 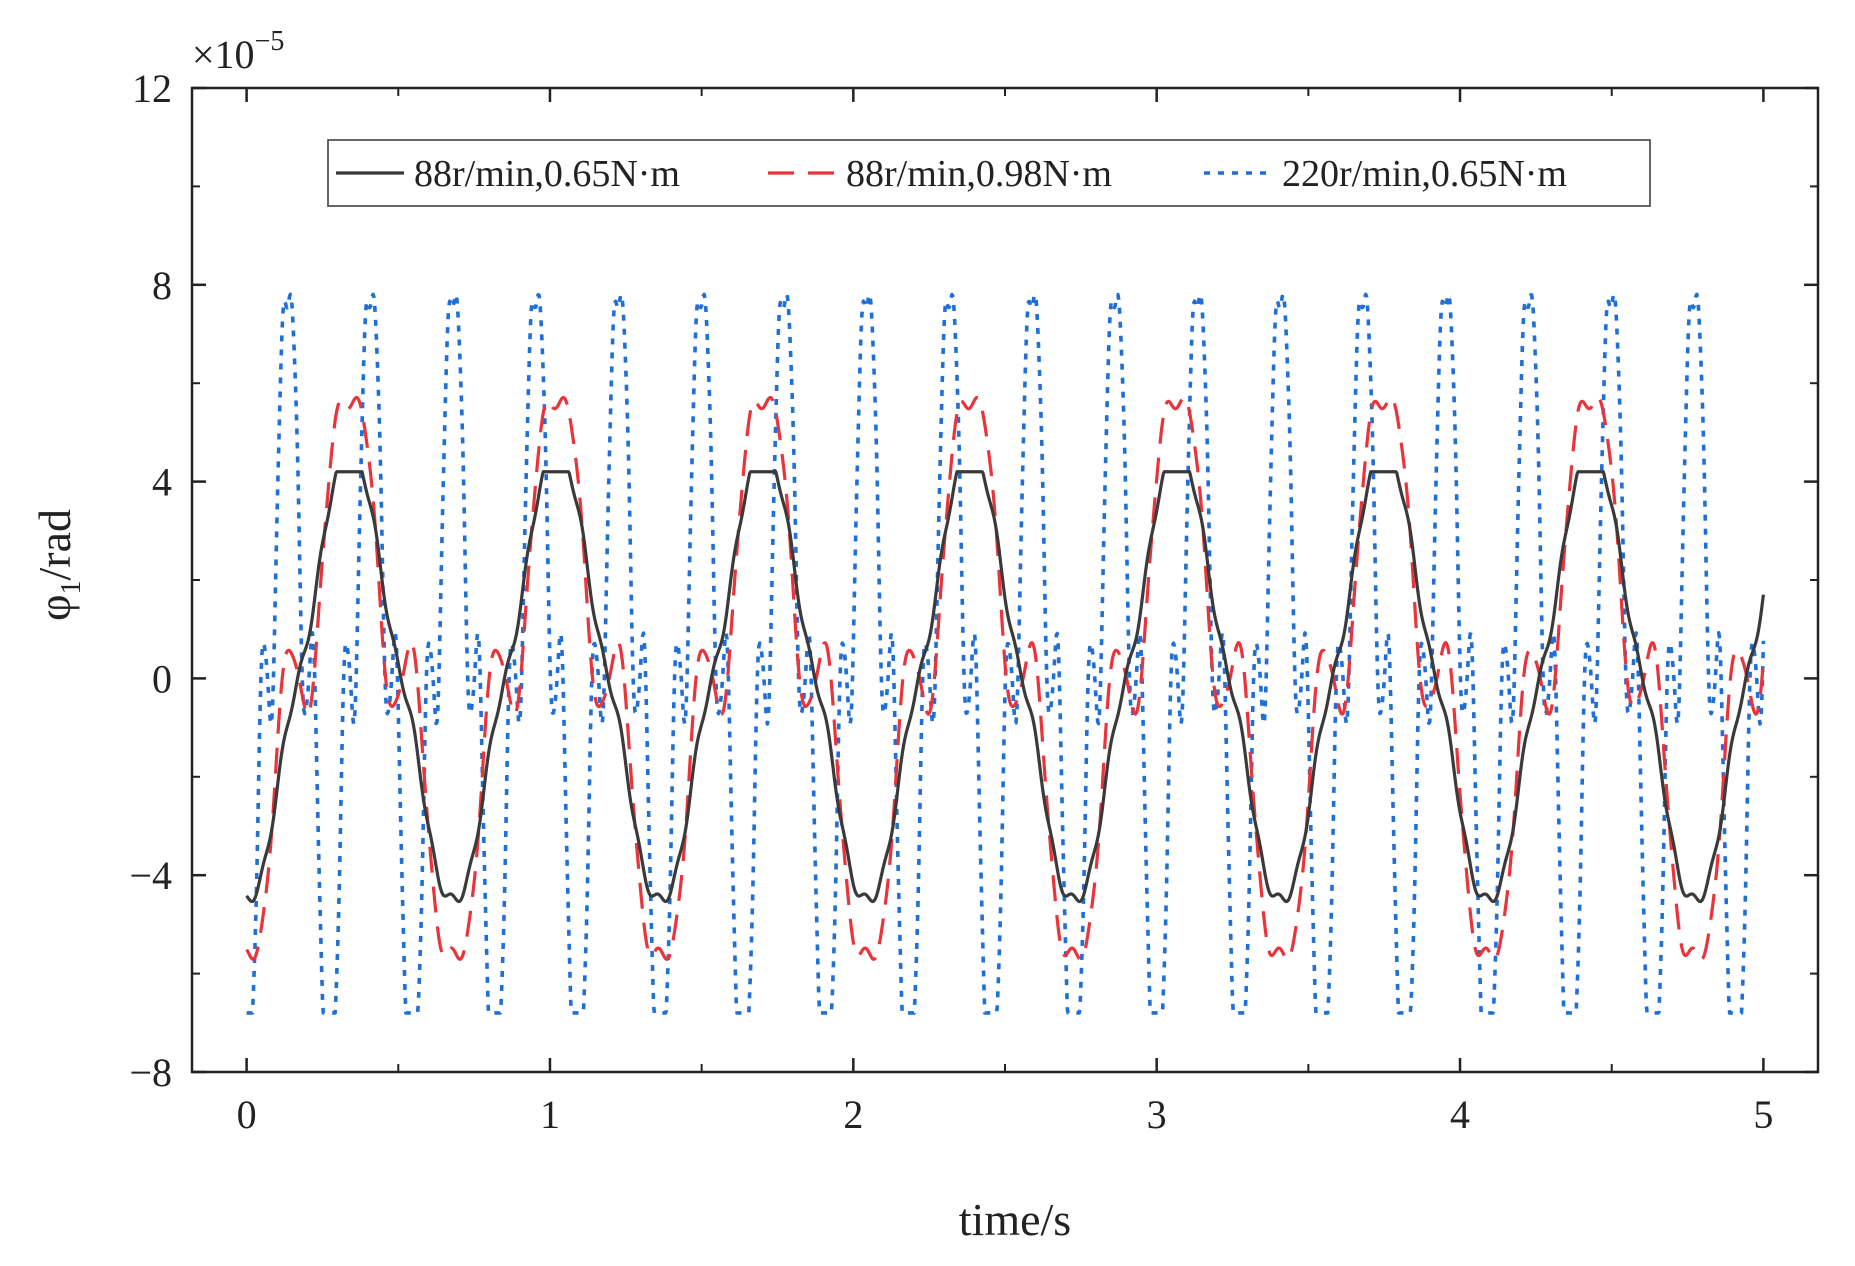 I want to click on y-axis-multiplier: ×10⁻⁵, so click(x=238, y=51).